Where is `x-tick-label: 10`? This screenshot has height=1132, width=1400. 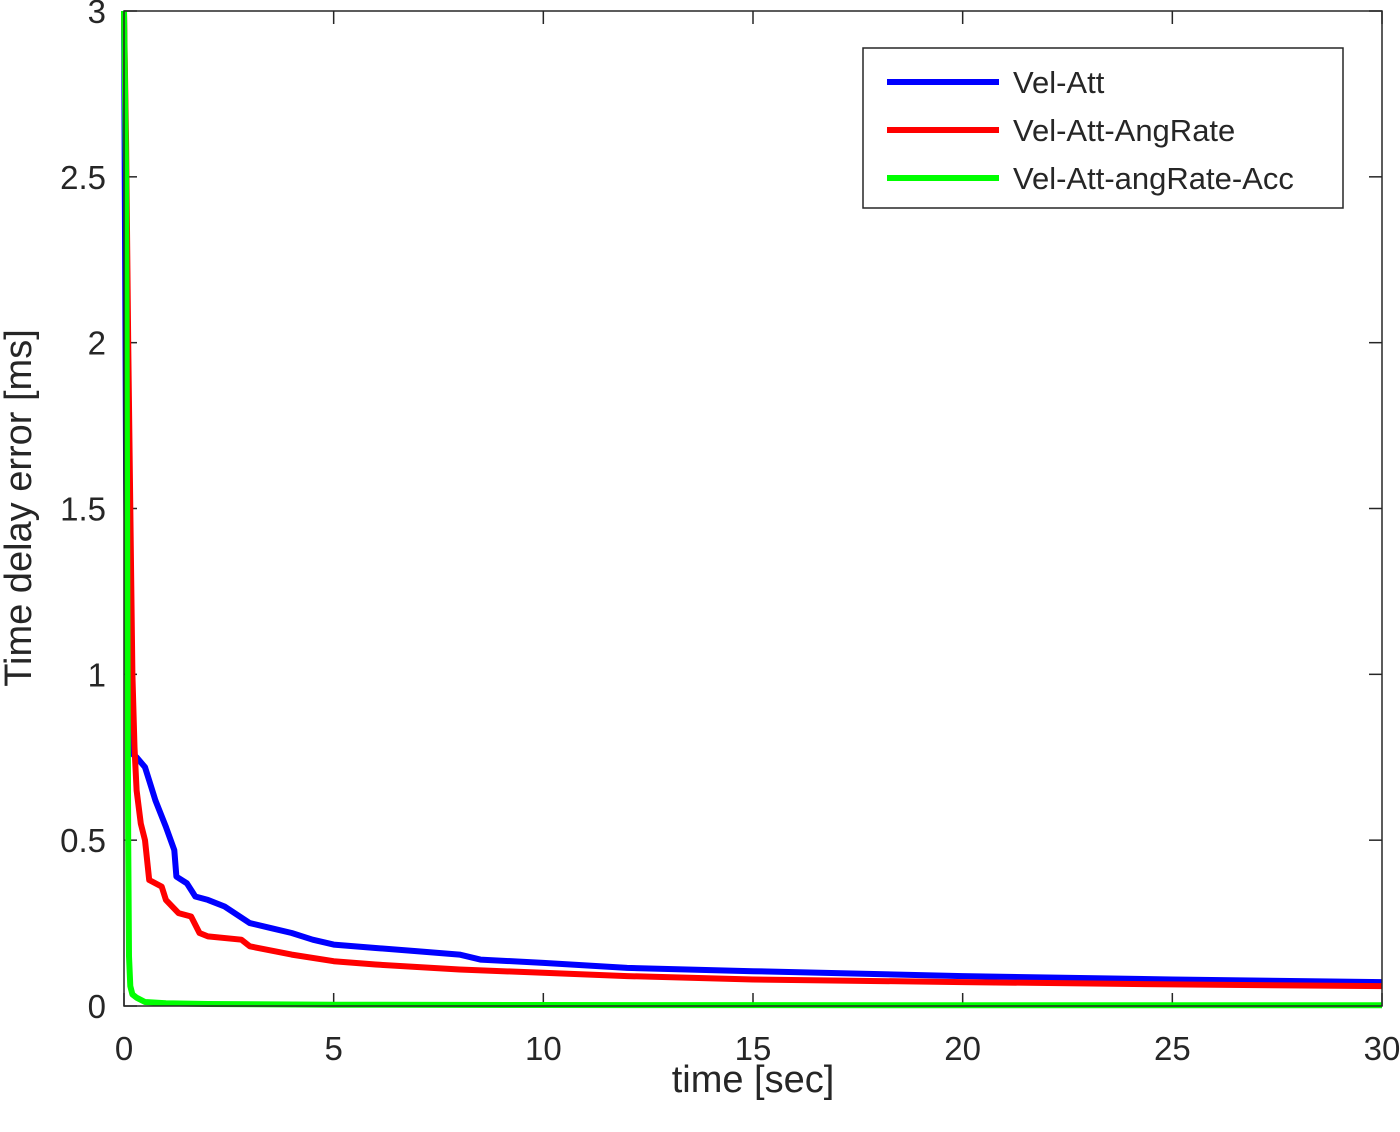
x-tick-label: 10 is located at coordinates (543, 1048).